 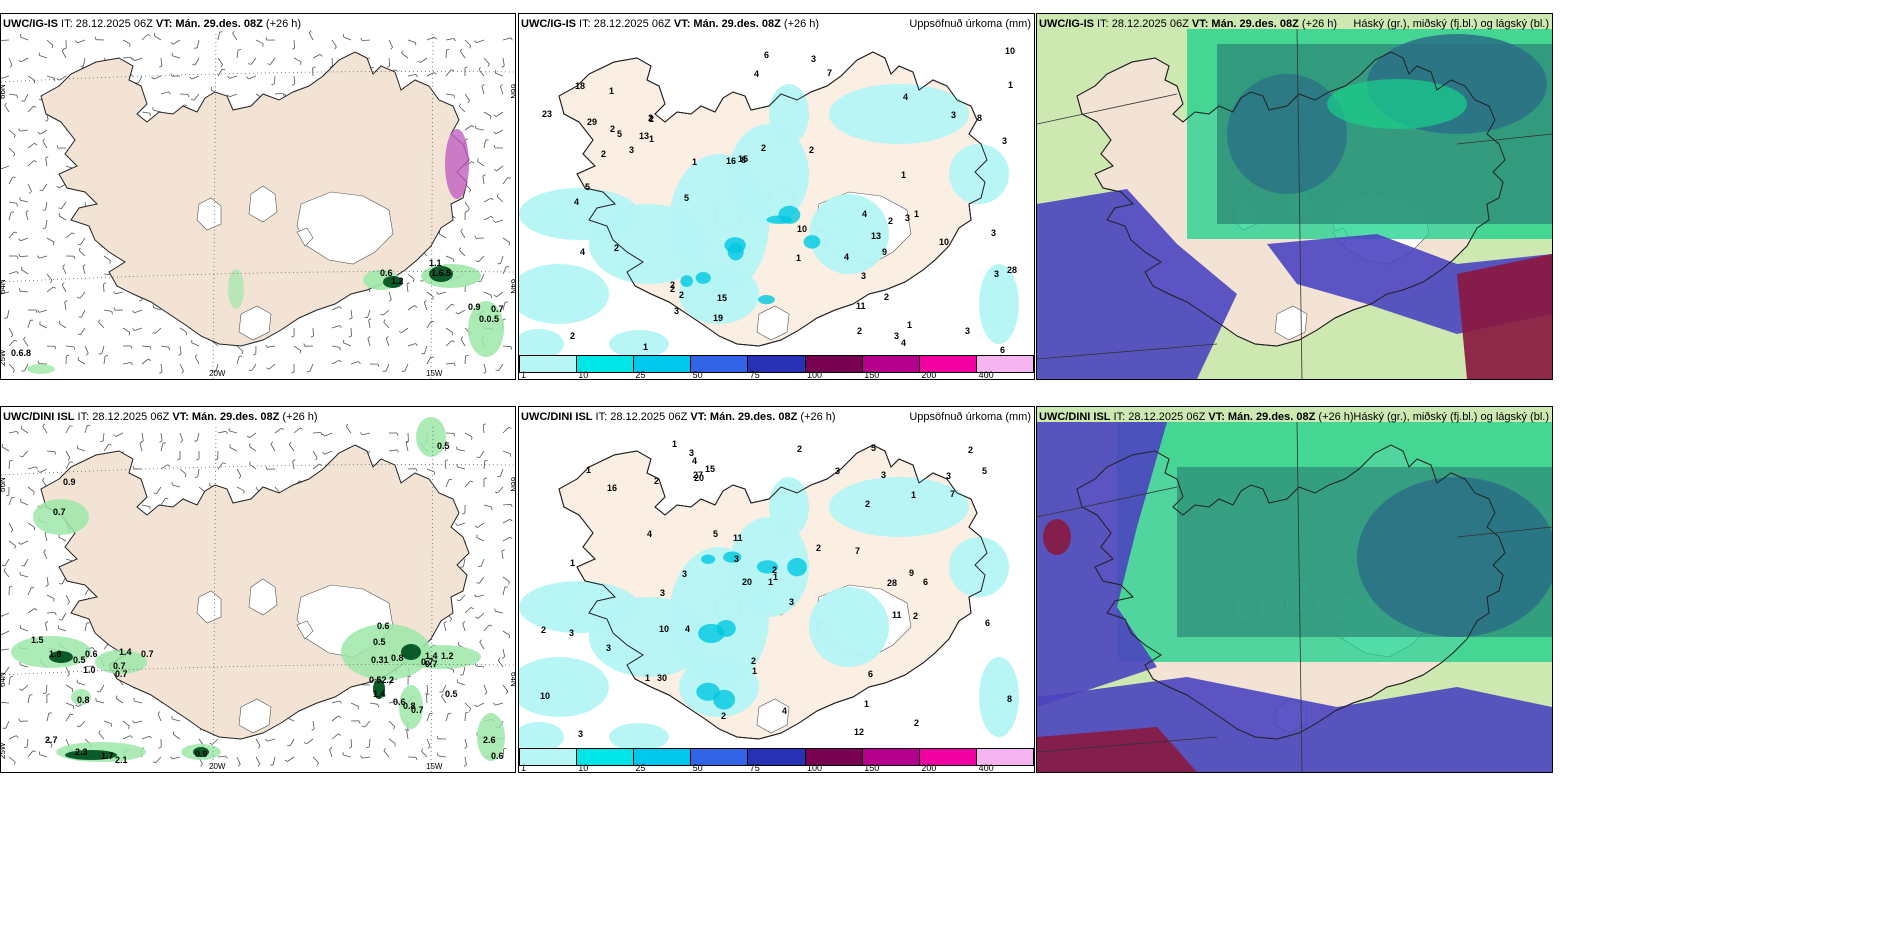 I want to click on legend-tick: 150, so click(x=872, y=768).